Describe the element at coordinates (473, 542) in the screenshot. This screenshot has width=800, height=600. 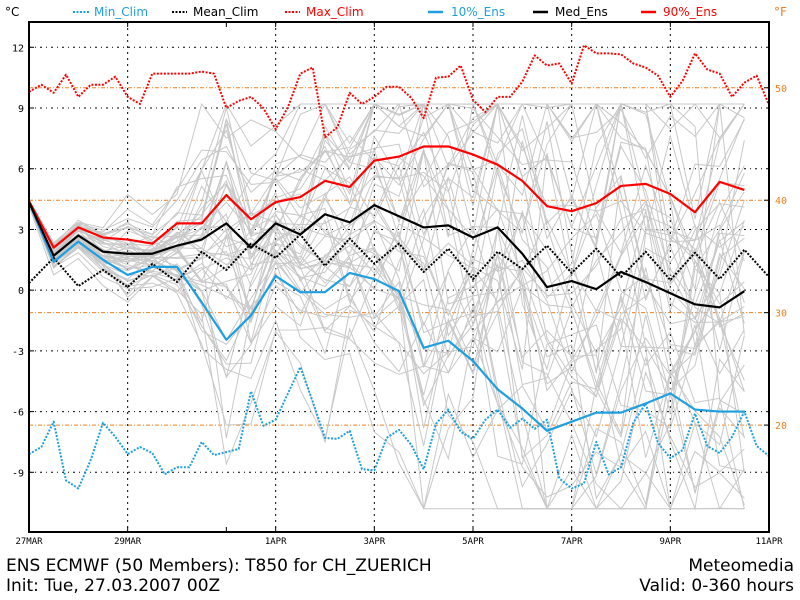
I see `x-tick-label: 5APR` at that location.